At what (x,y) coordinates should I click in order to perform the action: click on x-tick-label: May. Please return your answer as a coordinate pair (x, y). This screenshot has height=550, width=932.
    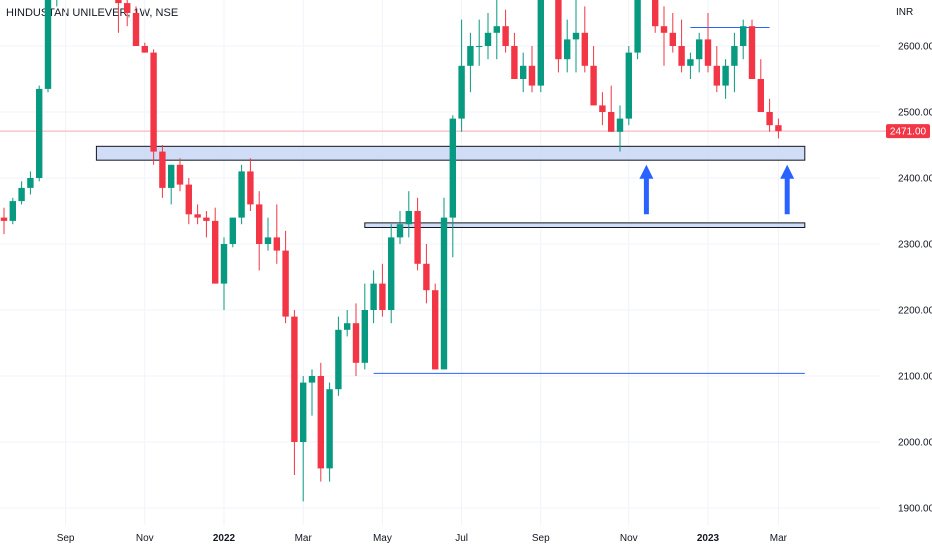
    Looking at the image, I should click on (382, 538).